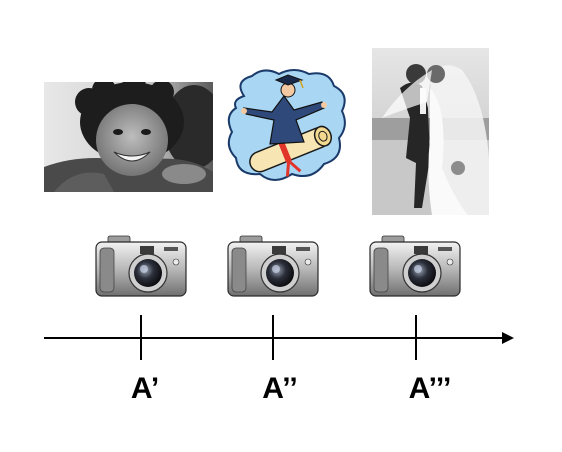 Image resolution: width=562 pixels, height=452 pixels. What do you see at coordinates (508, 338) in the screenshot?
I see `axis-arrowhead` at bounding box center [508, 338].